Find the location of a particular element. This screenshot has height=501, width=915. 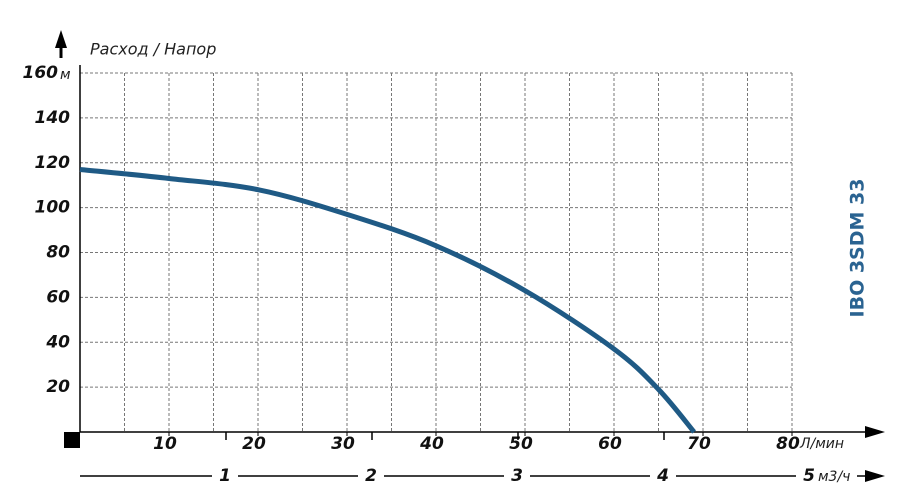

x2-tick-label: 4 is located at coordinates (662, 476).